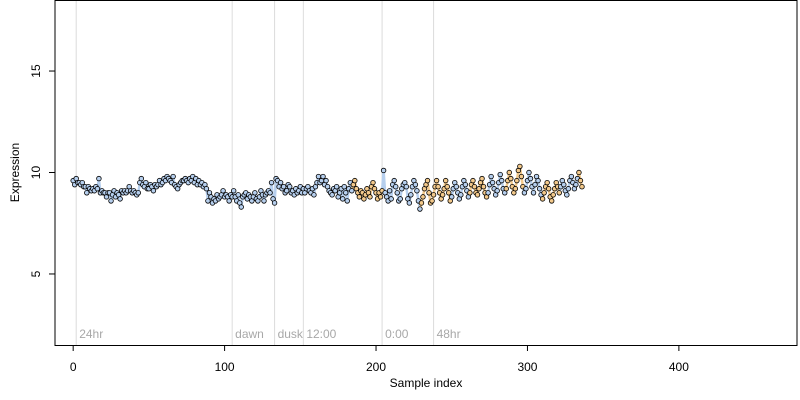 The height and width of the screenshot is (400, 800). Describe the element at coordinates (426, 383) in the screenshot. I see `x-axis-label: Sample index` at that location.